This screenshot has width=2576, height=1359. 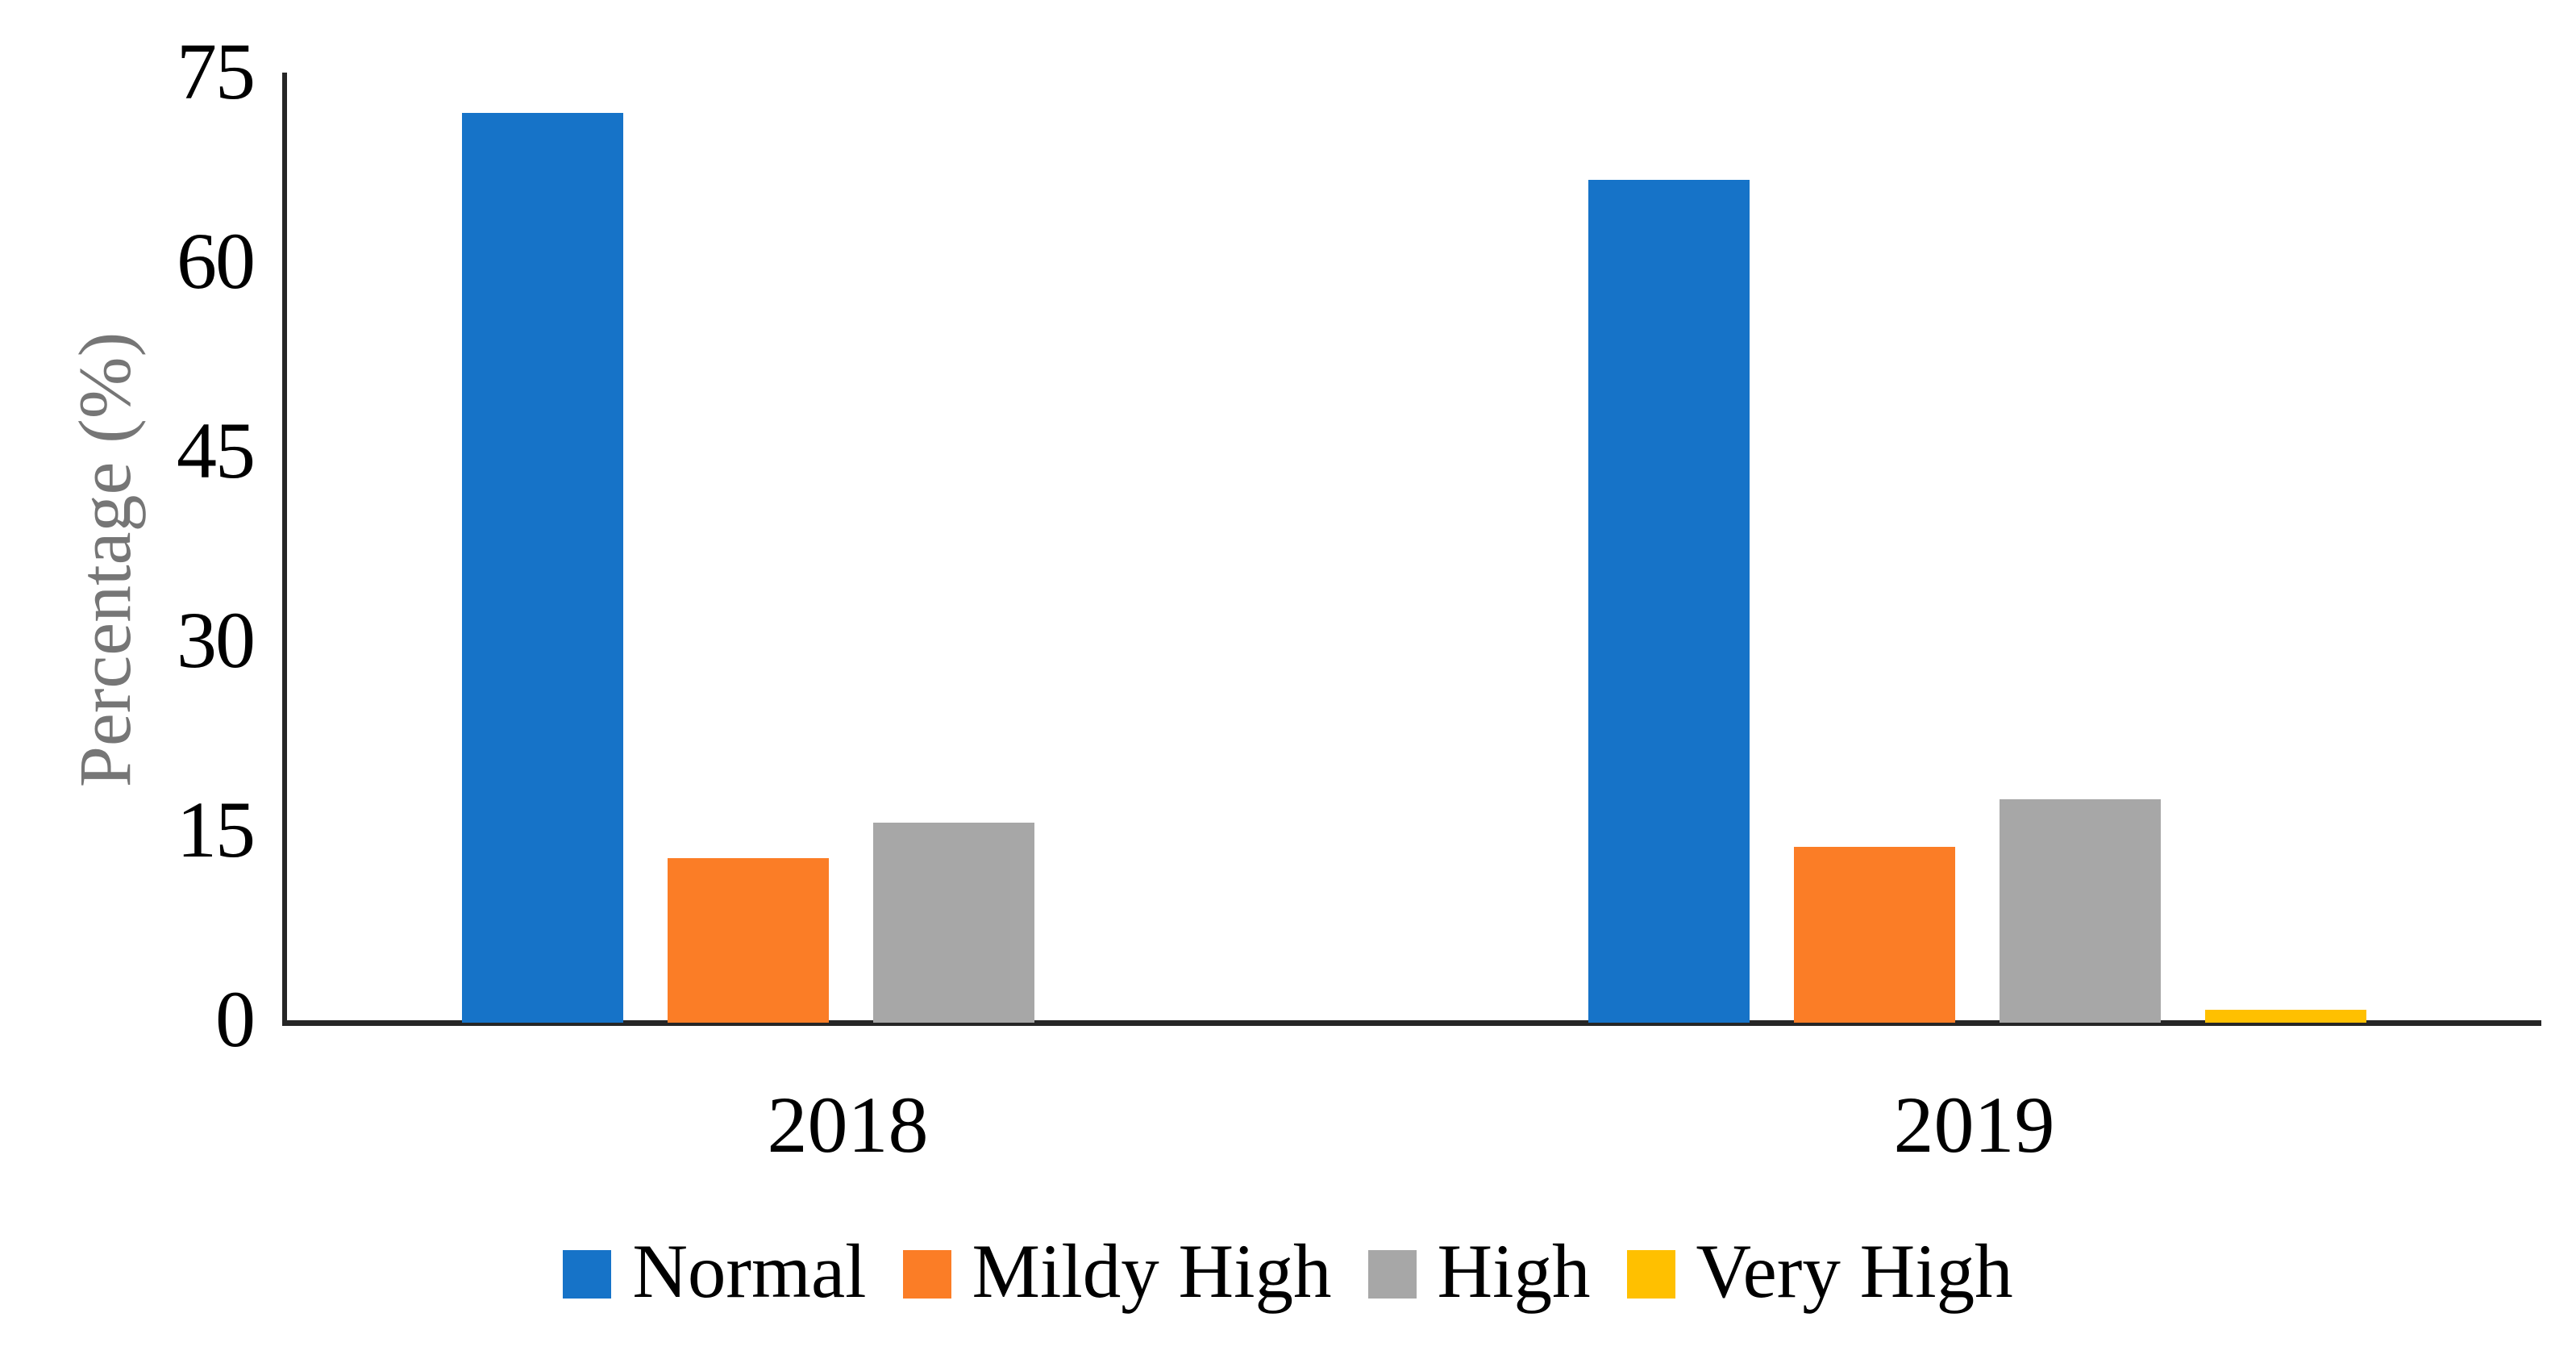 I want to click on bar-2018-normal, so click(x=542, y=568).